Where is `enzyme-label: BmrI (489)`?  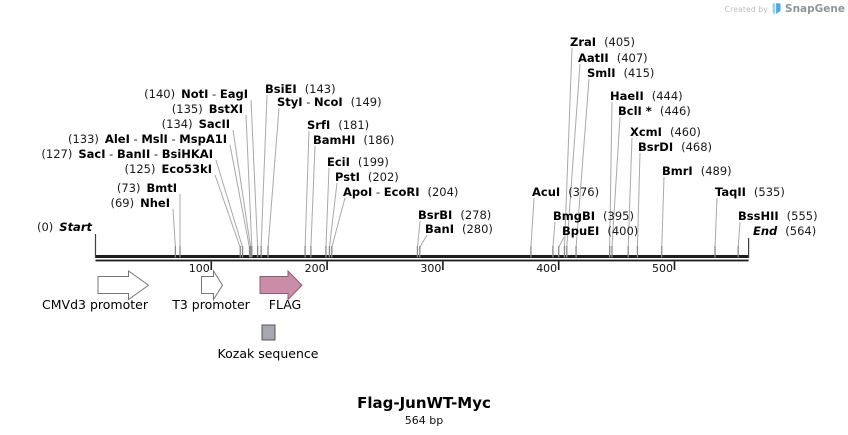 enzyme-label: BmrI (489) is located at coordinates (697, 171).